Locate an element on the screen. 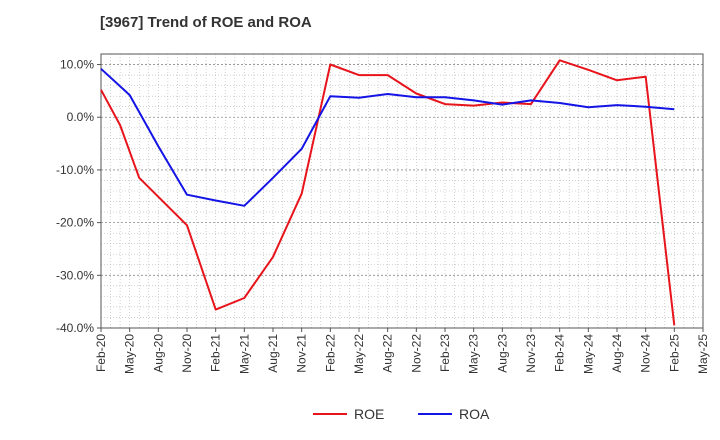 This screenshot has width=720, height=440. x-tick-label: May-24 is located at coordinates (588, 354).